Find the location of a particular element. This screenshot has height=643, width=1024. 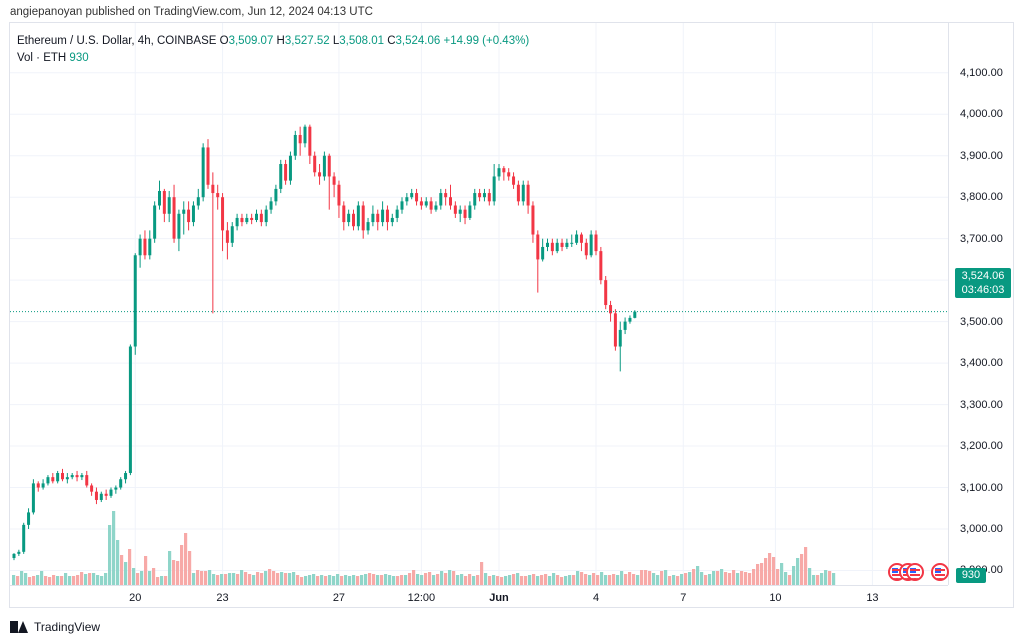

high-value: 3,527.52 is located at coordinates (307, 41).